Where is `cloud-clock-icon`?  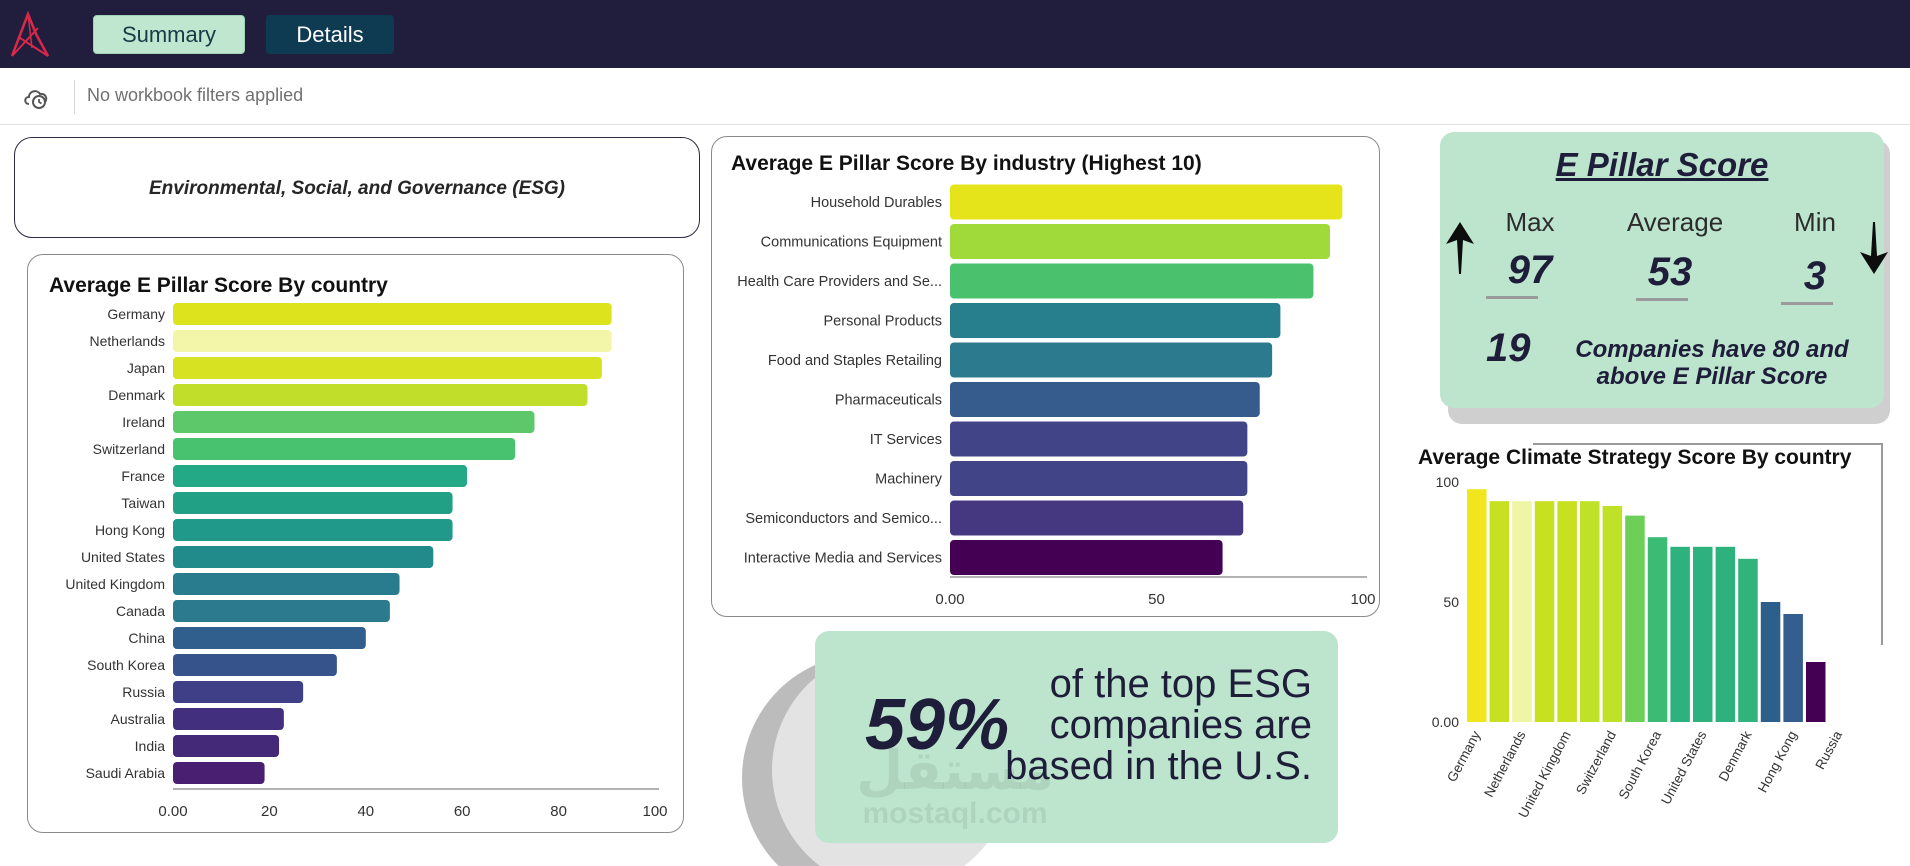
cloud-clock-icon is located at coordinates (36, 97).